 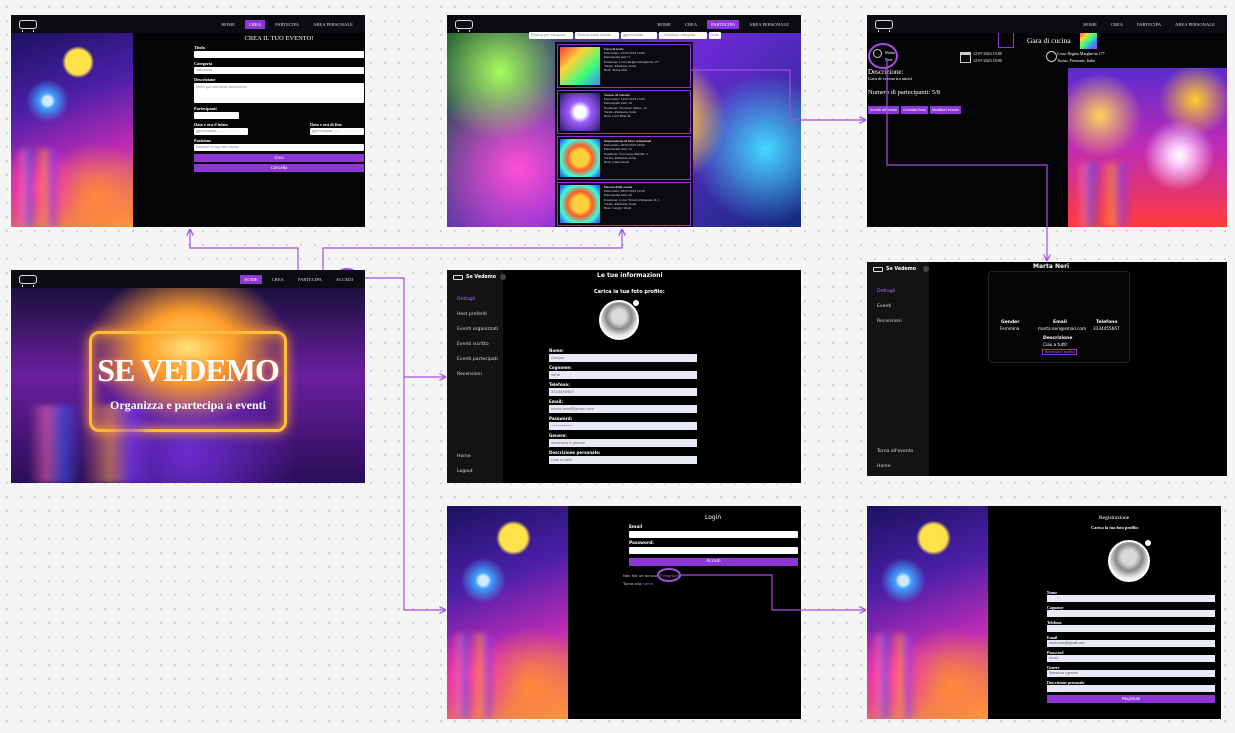 I want to click on field-input: mario.rossi@gmail.com, so click(x=1131, y=643).